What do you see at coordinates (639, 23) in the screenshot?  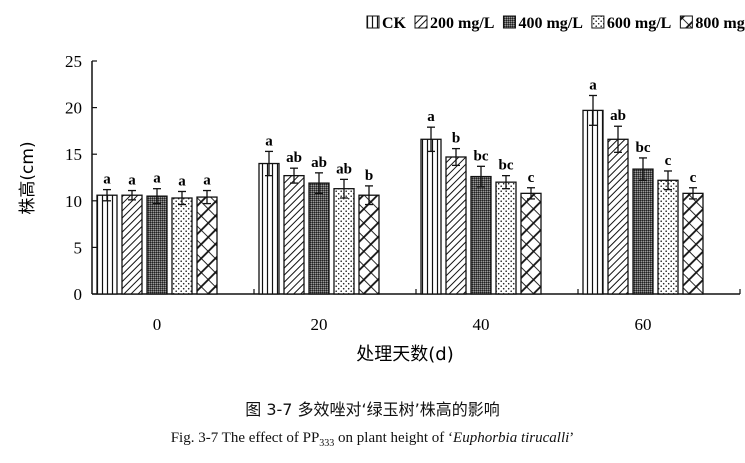 I see `legend-label: 600 mg/L` at bounding box center [639, 23].